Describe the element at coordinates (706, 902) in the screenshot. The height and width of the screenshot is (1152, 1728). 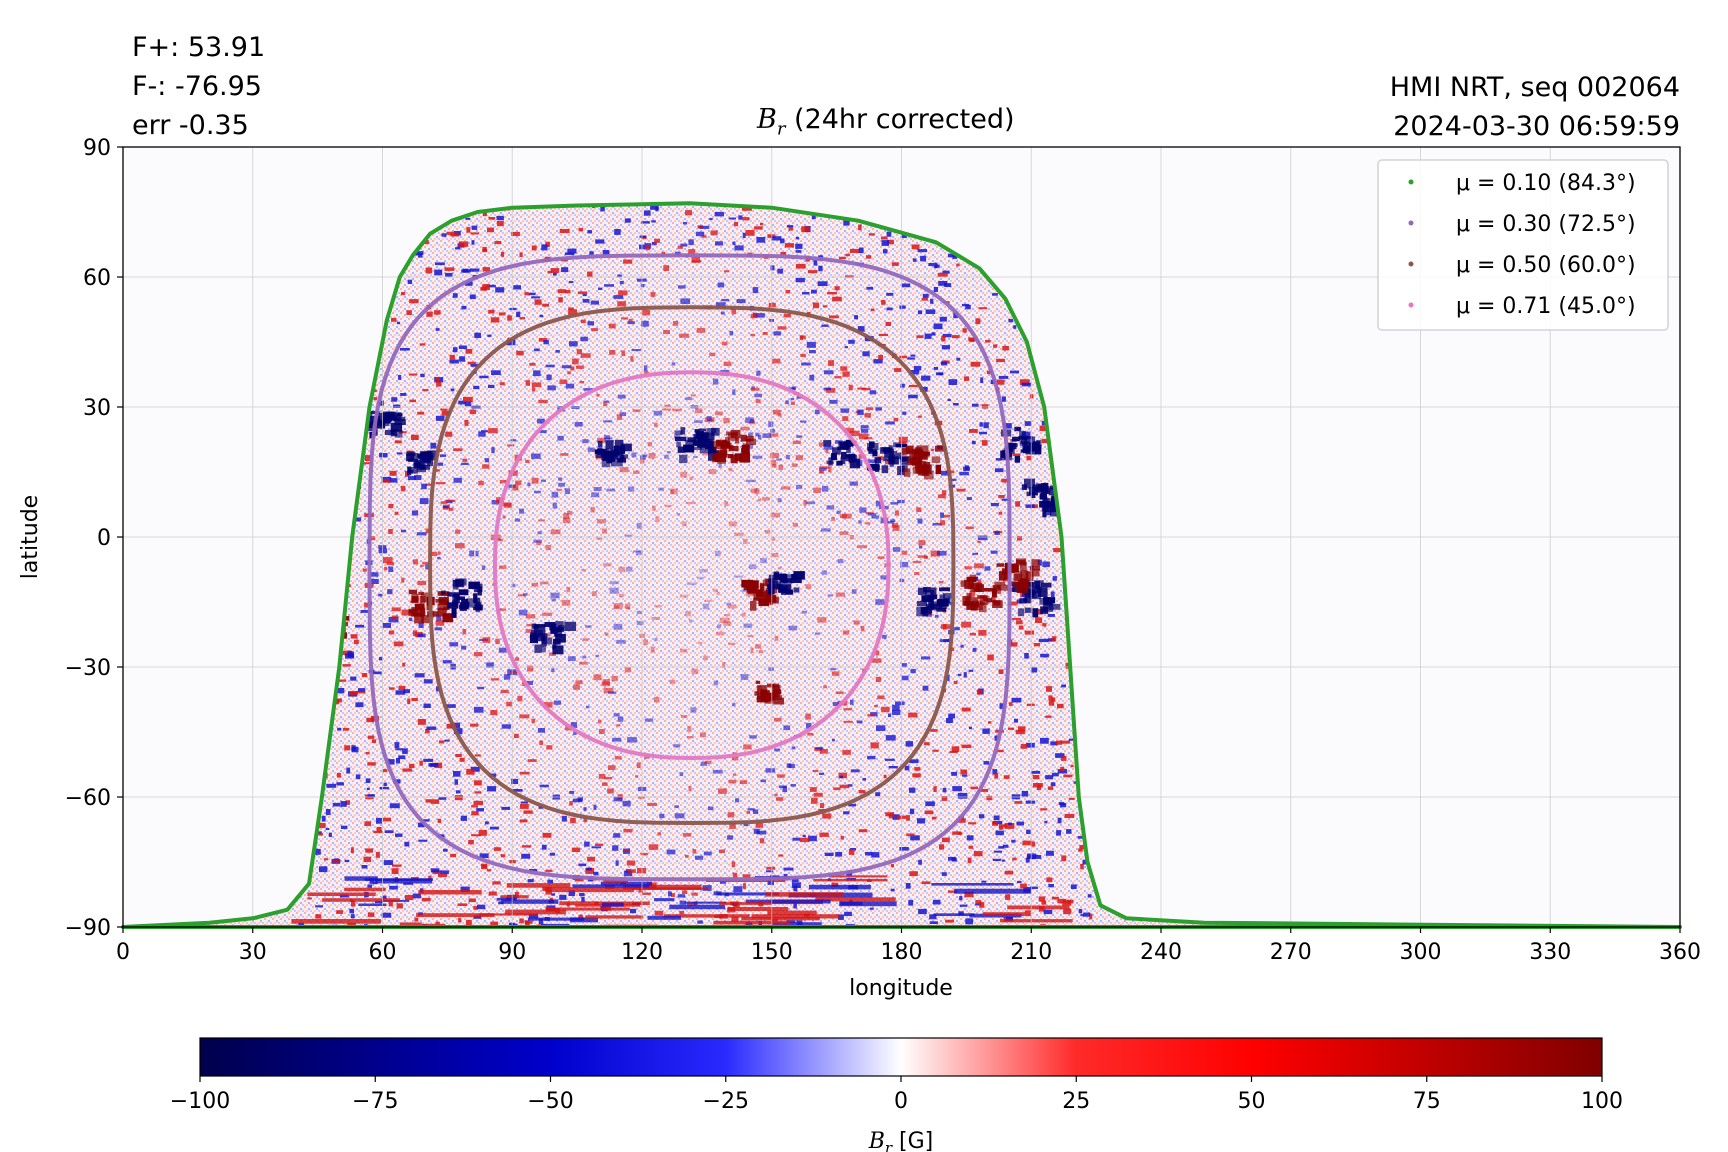
I see `polar-streak` at that location.